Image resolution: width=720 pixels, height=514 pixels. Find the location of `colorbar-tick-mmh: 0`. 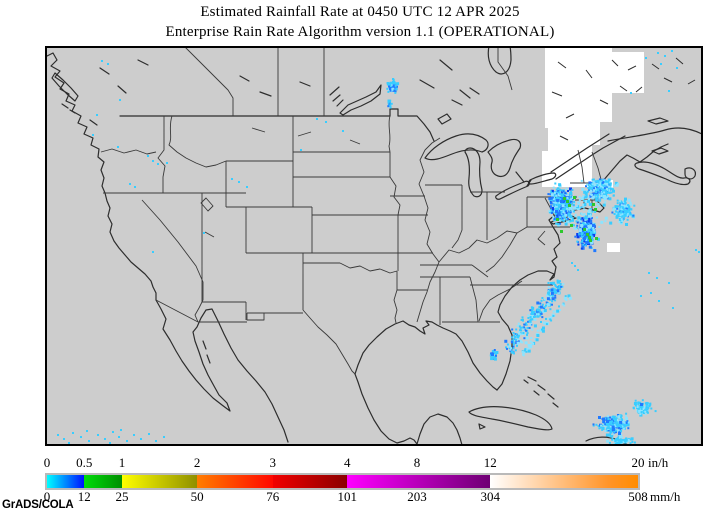

colorbar-tick-mmh: 0 is located at coordinates (47, 496).